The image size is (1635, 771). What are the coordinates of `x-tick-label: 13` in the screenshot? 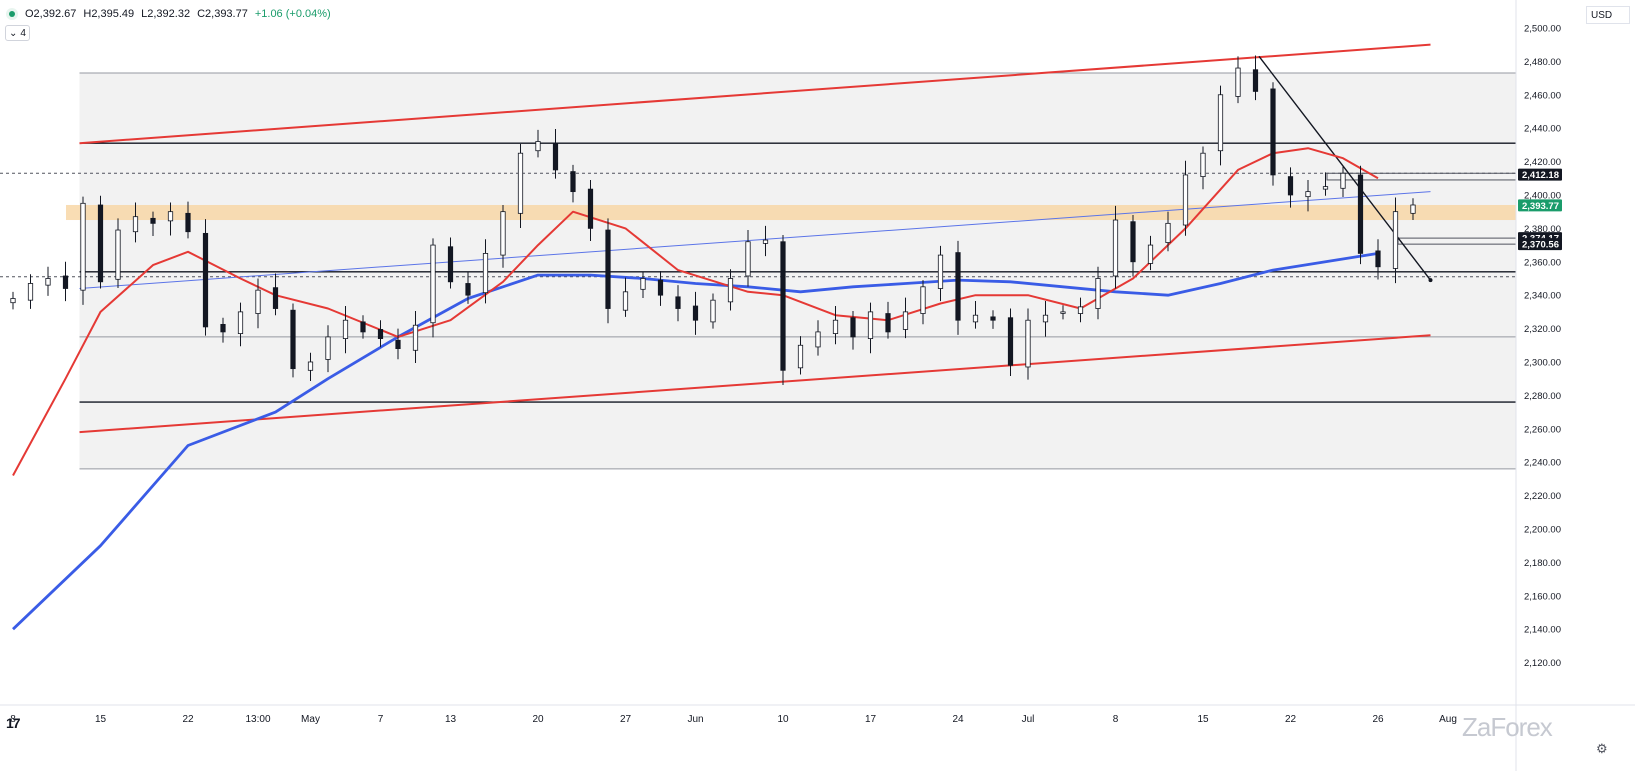 It's located at (451, 719).